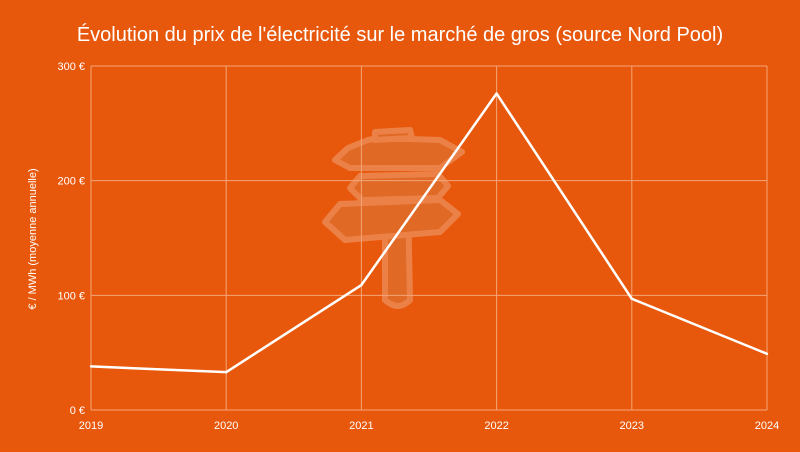 This screenshot has width=800, height=452. What do you see at coordinates (91, 426) in the screenshot?
I see `x-tick-label: 2019` at bounding box center [91, 426].